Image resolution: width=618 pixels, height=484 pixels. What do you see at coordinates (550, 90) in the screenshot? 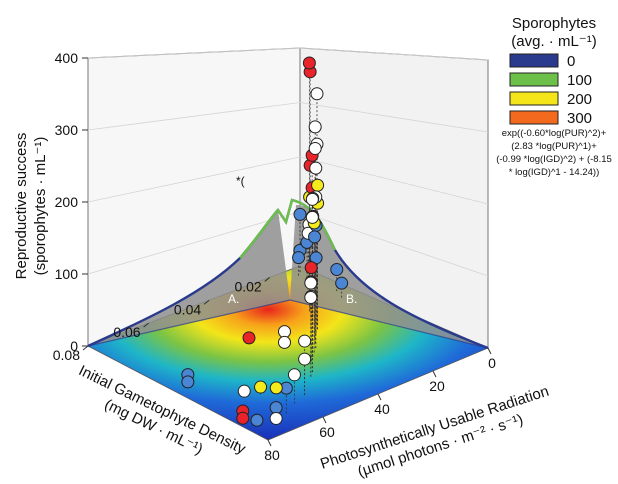
I see `legend-entries: 0 100 200 300` at bounding box center [550, 90].